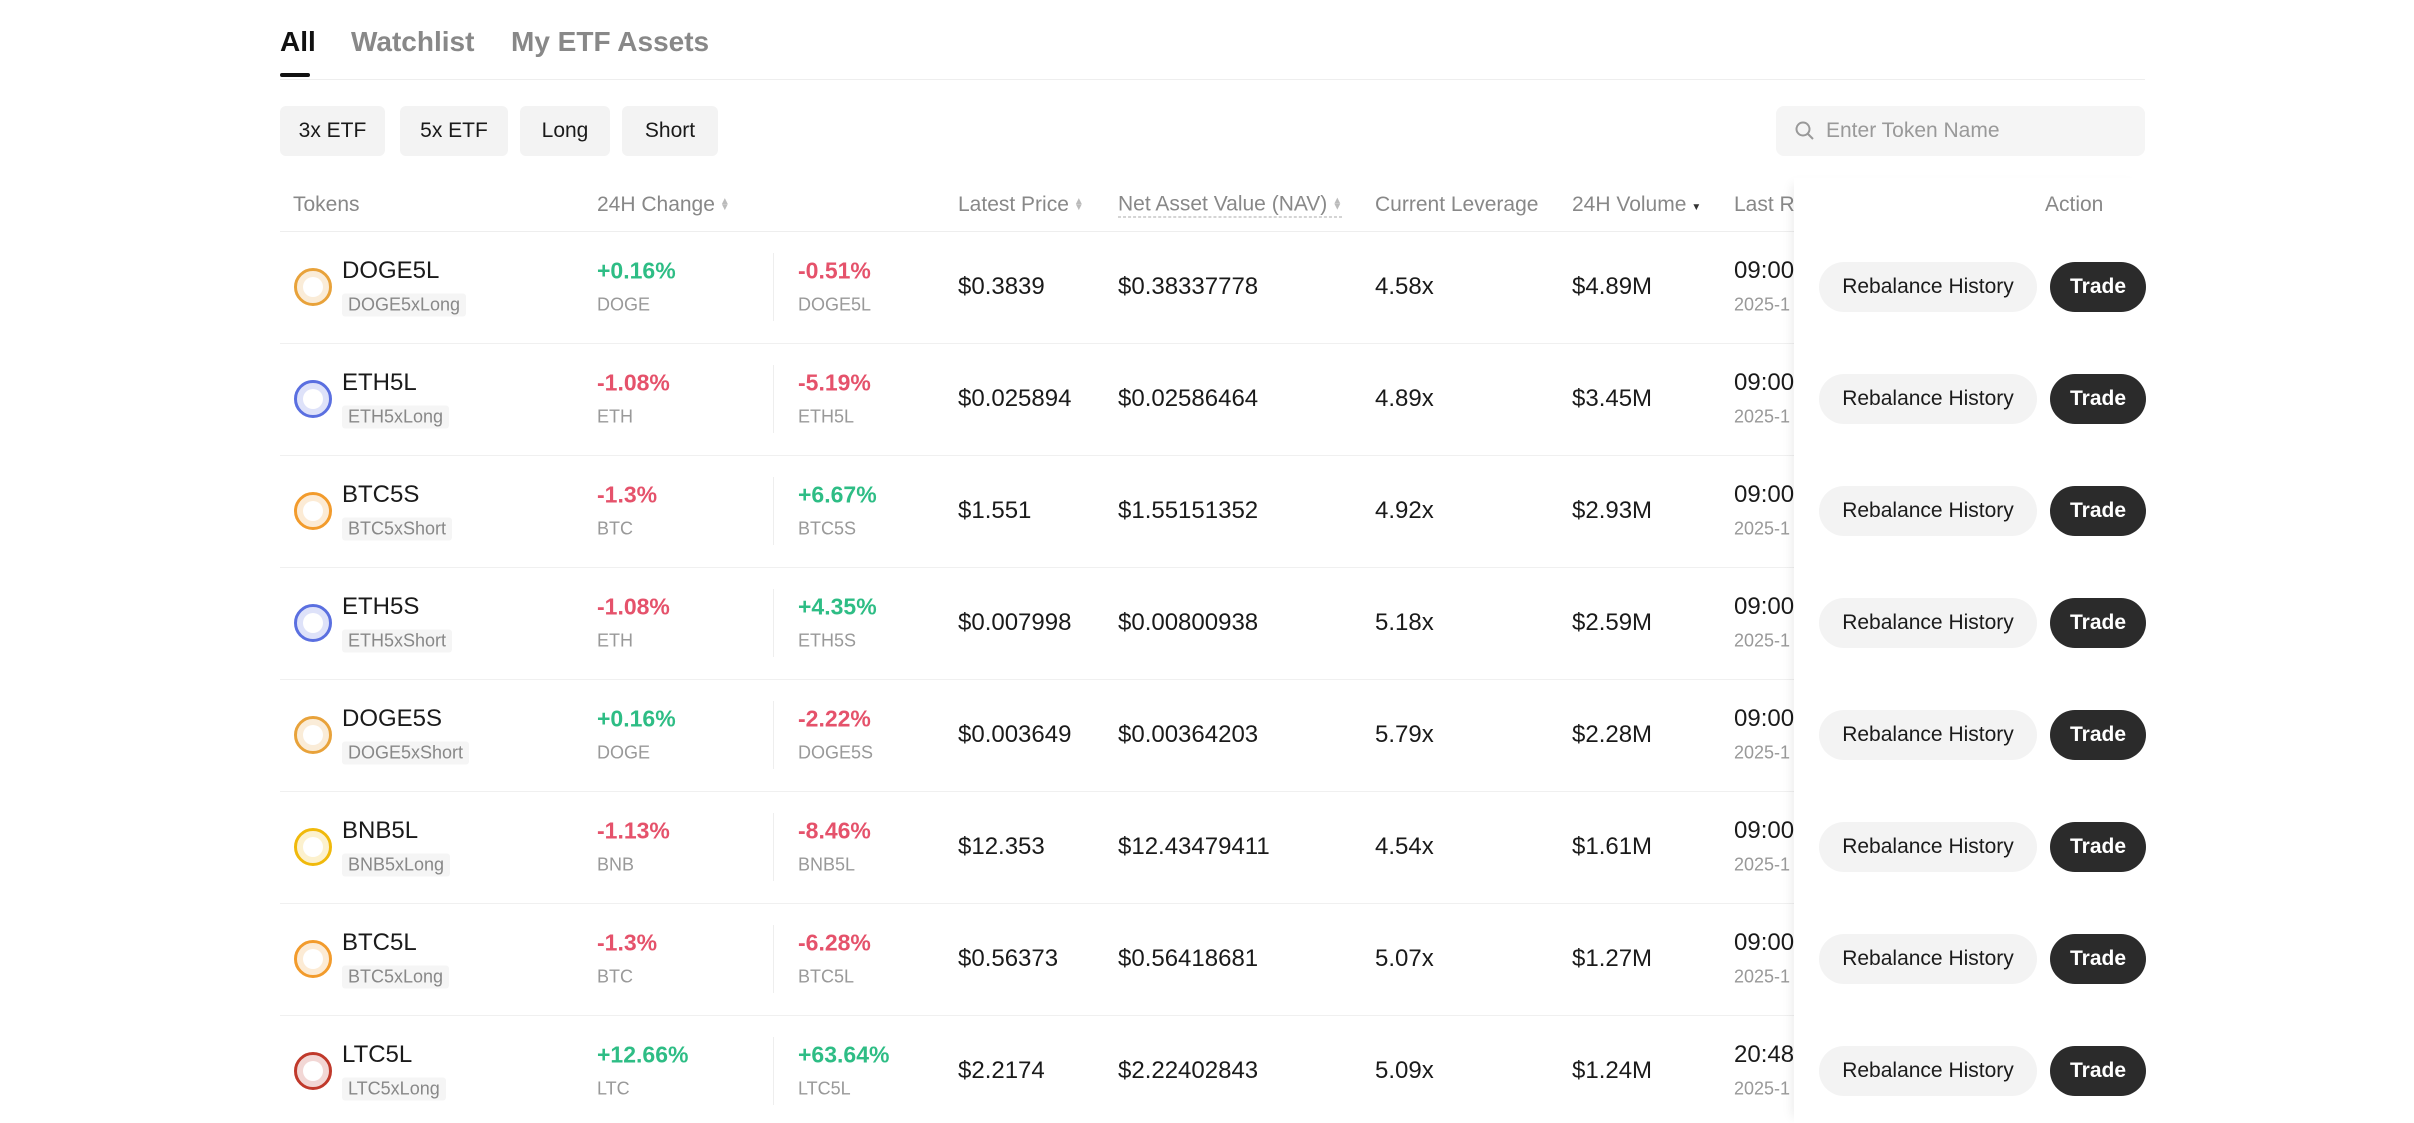 The width and height of the screenshot is (2414, 1123). What do you see at coordinates (1404, 1070) in the screenshot?
I see `cell-leverage: 5.09x` at bounding box center [1404, 1070].